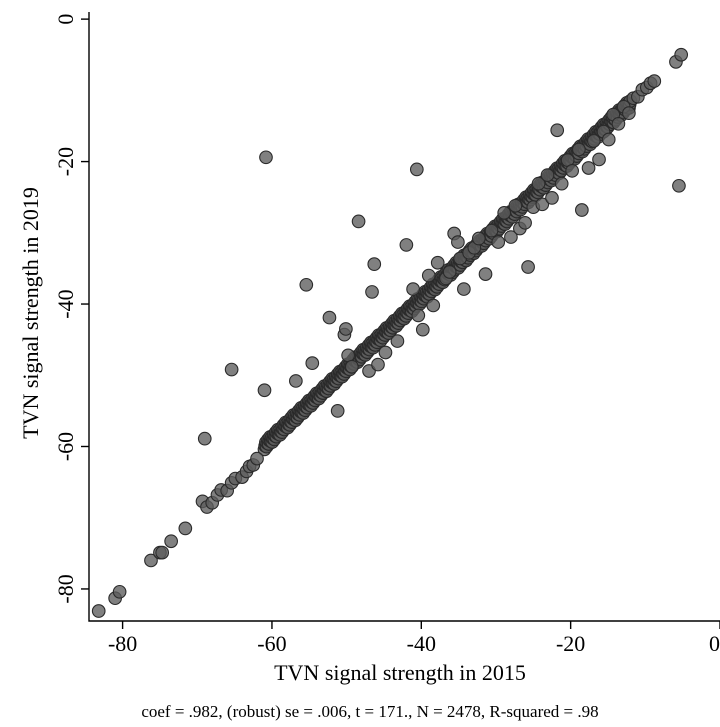 The image size is (720, 727). Describe the element at coordinates (30, 313) in the screenshot. I see `y-axis-title: TVN signal strength in 2019` at that location.